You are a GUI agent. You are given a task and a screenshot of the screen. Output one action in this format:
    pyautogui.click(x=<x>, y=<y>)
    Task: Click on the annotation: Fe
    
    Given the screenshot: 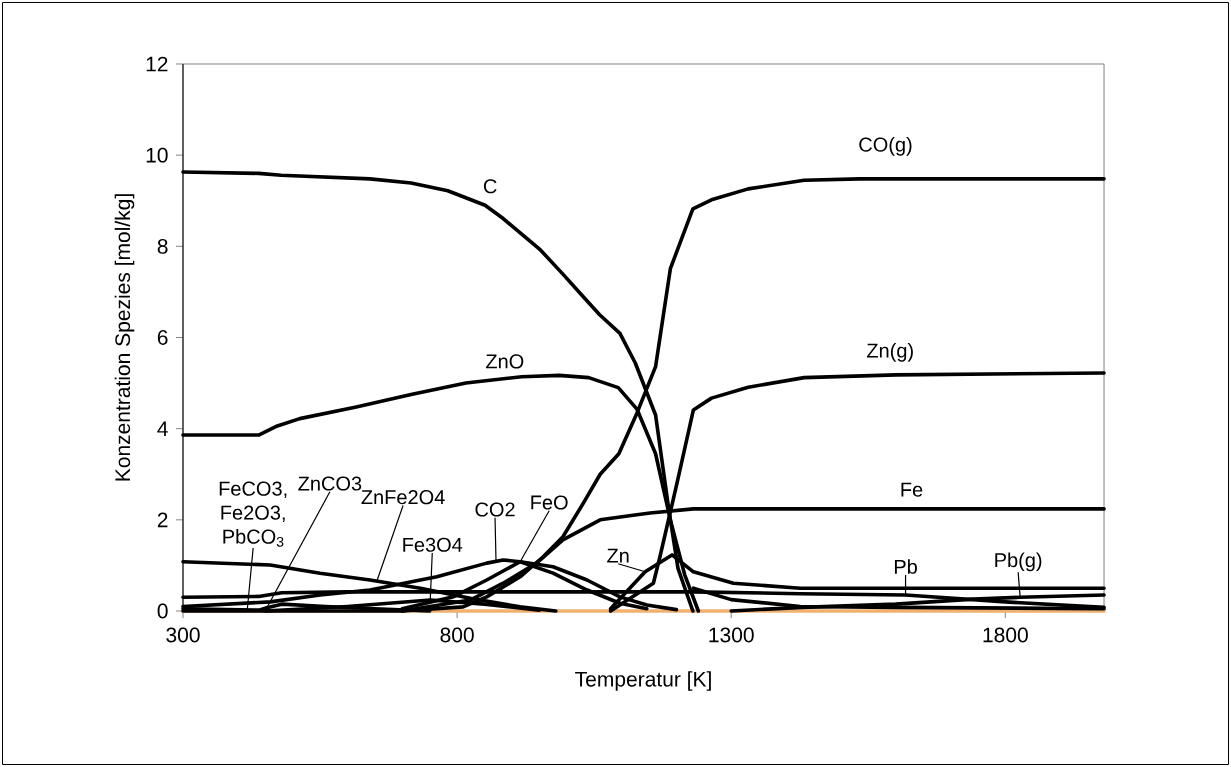 What is the action you would take?
    pyautogui.click(x=912, y=489)
    